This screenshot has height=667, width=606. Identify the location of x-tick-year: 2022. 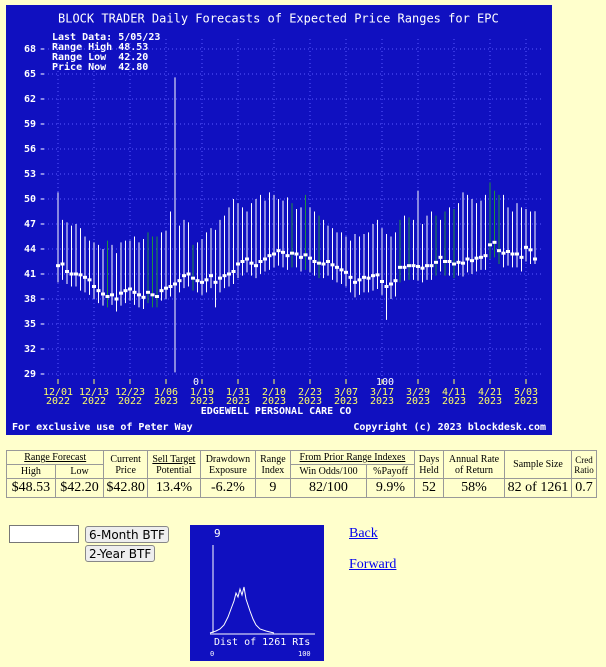
(130, 401).